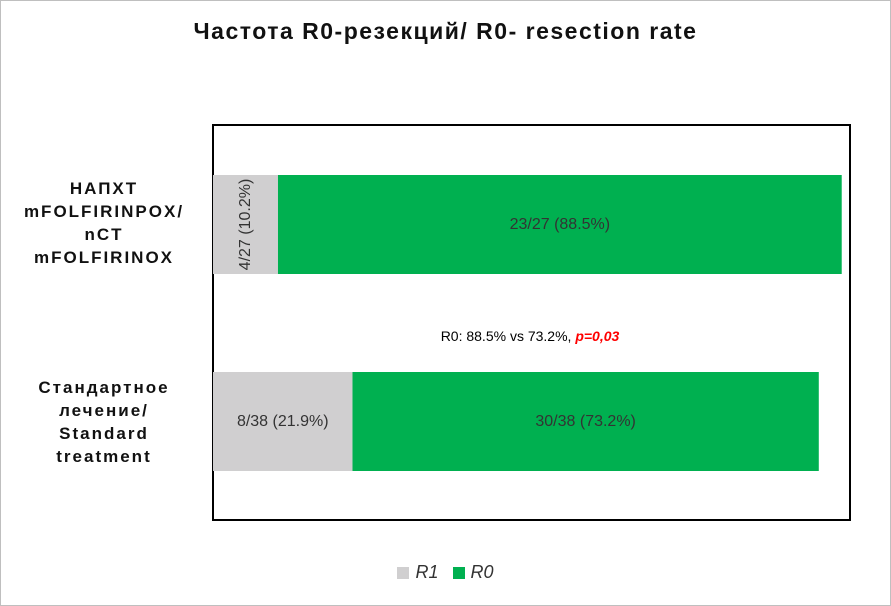 This screenshot has width=891, height=606. What do you see at coordinates (508, 336) in the screenshot?
I see `annotation-text: R0: 88.5% vs 73.2%,` at bounding box center [508, 336].